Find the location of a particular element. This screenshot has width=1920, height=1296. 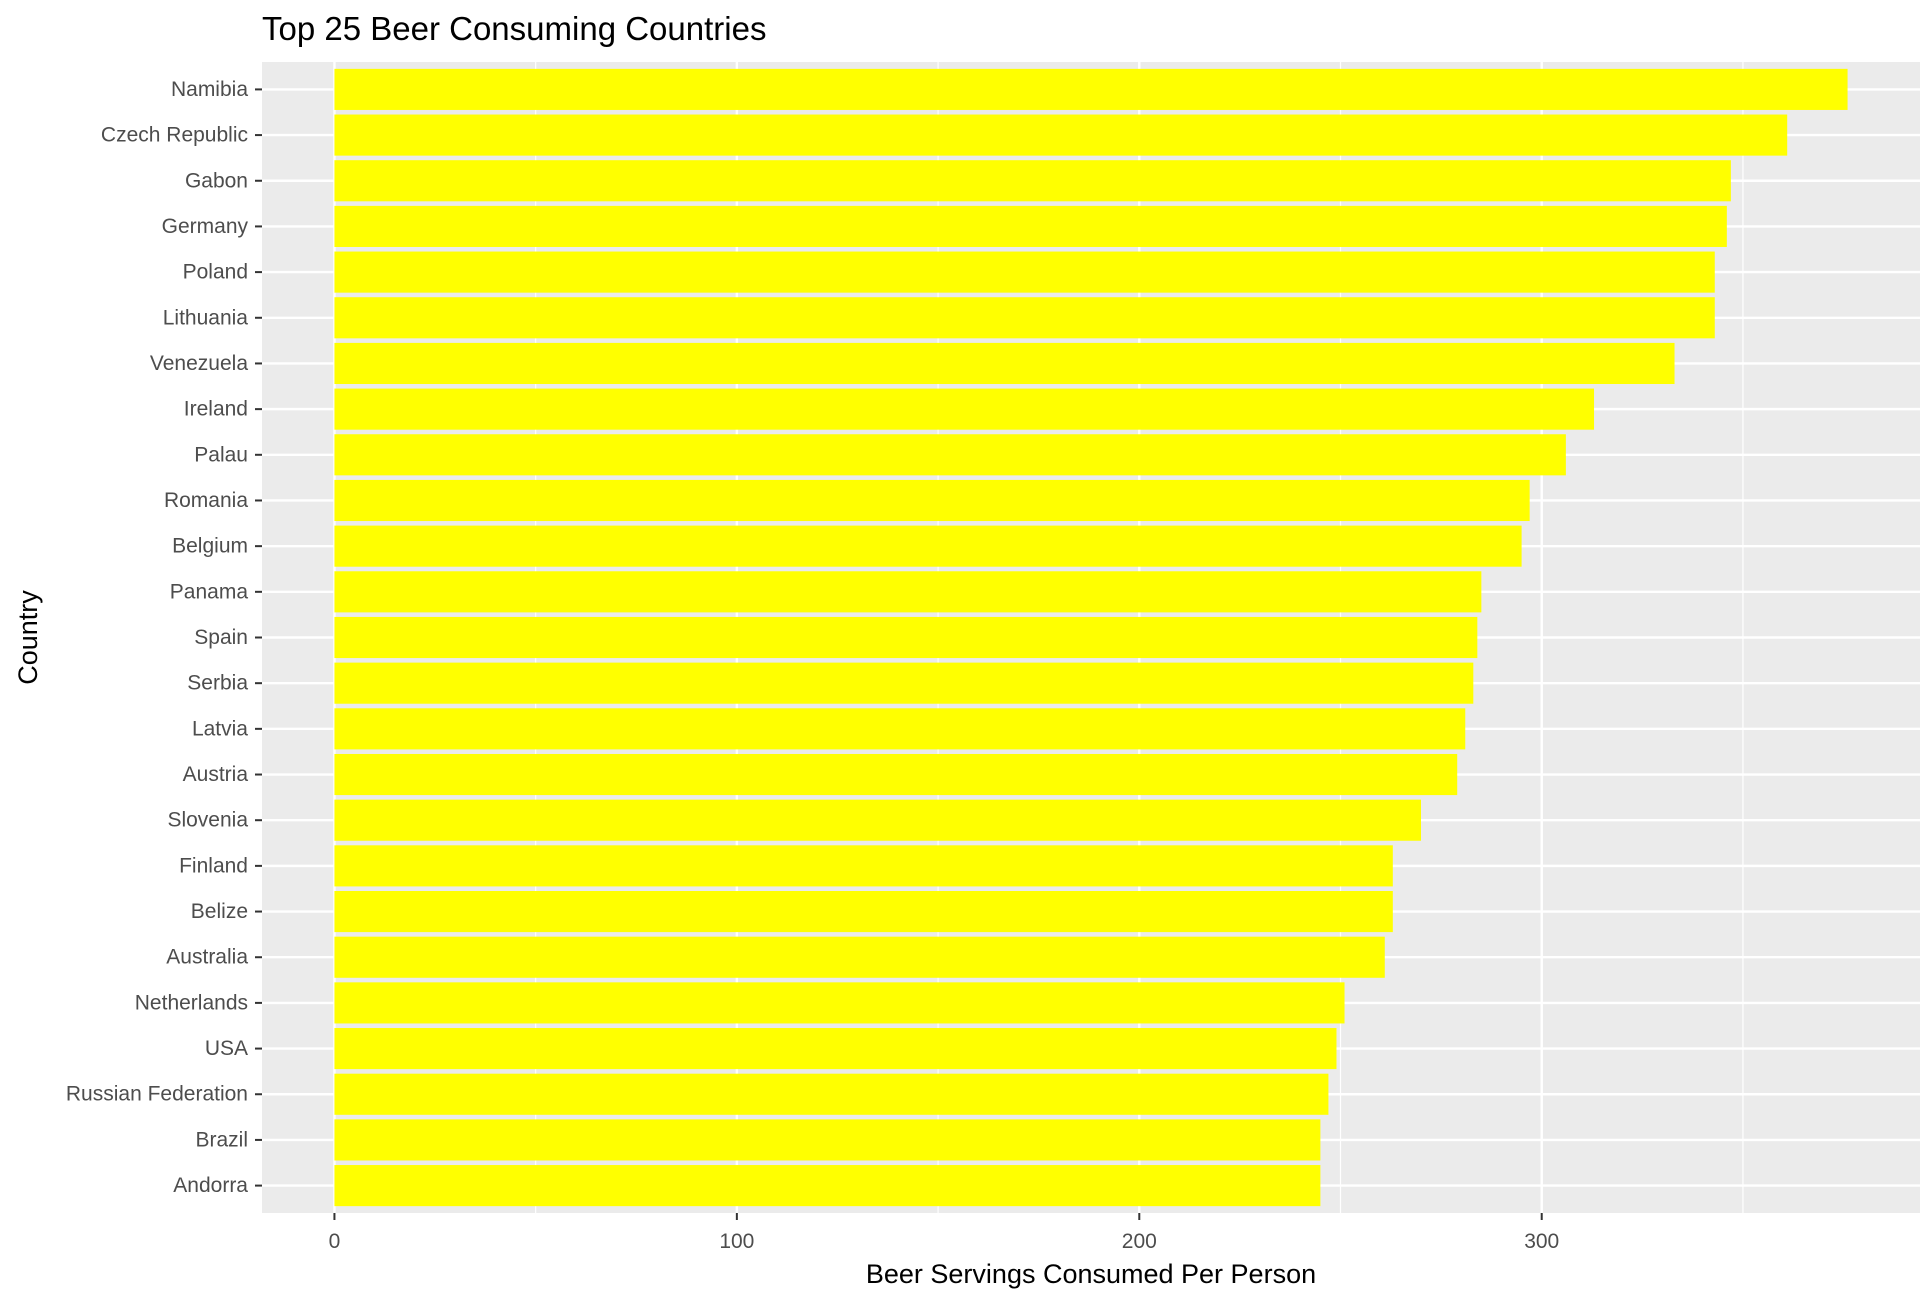

bar-venezuela is located at coordinates (1004, 363).